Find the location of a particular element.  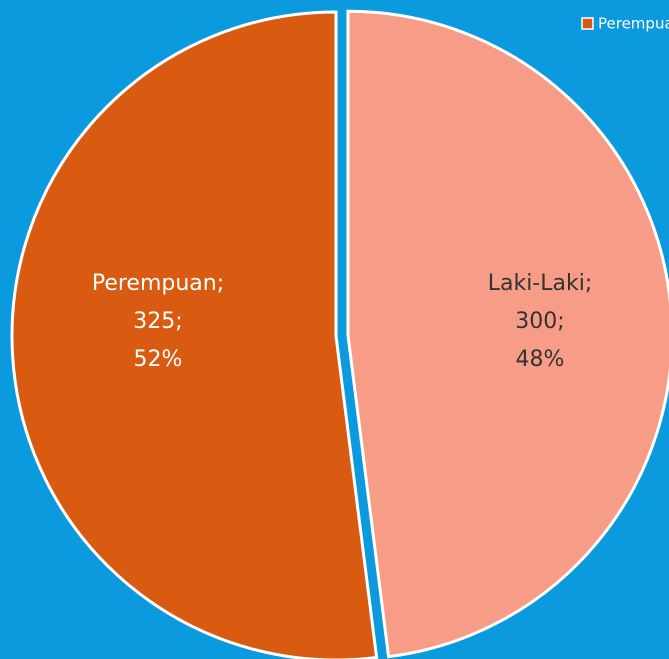

legend-swatch is located at coordinates (587, 23).